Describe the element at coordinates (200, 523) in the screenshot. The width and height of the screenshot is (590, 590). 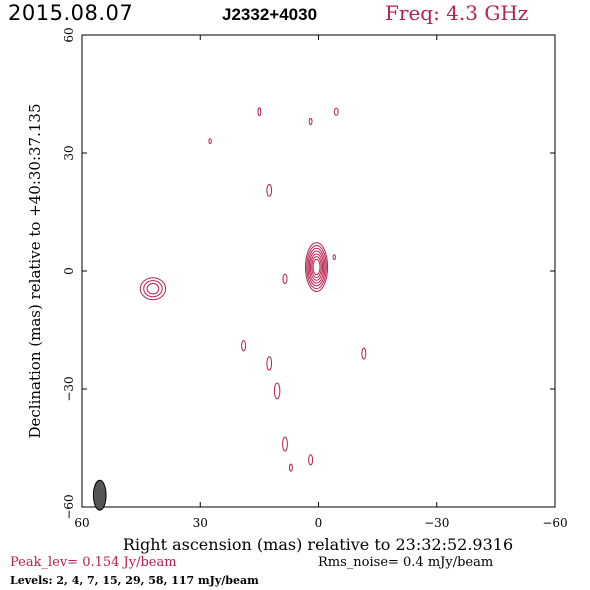
I see `x-tick-label: 30` at that location.